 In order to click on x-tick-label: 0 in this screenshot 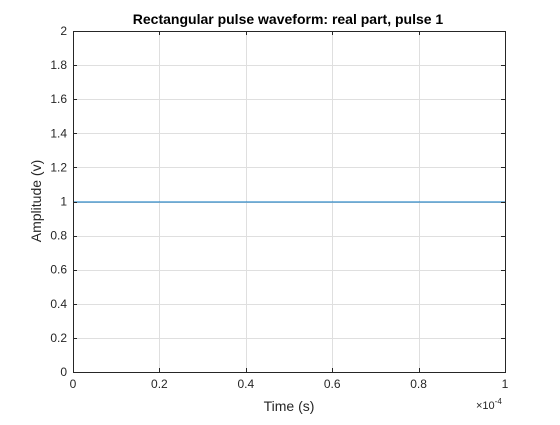, I will do `click(73, 384)`.